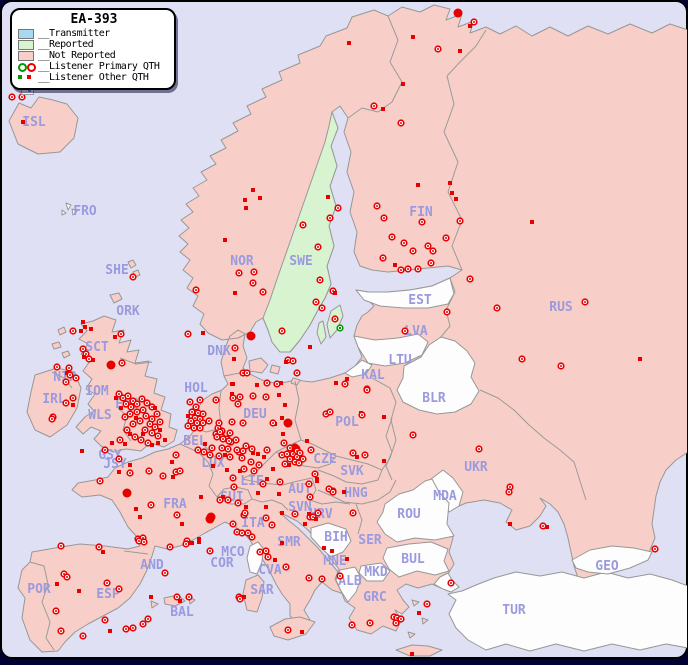  What do you see at coordinates (374, 597) in the screenshot?
I see `country-label-grc: GRC` at bounding box center [374, 597].